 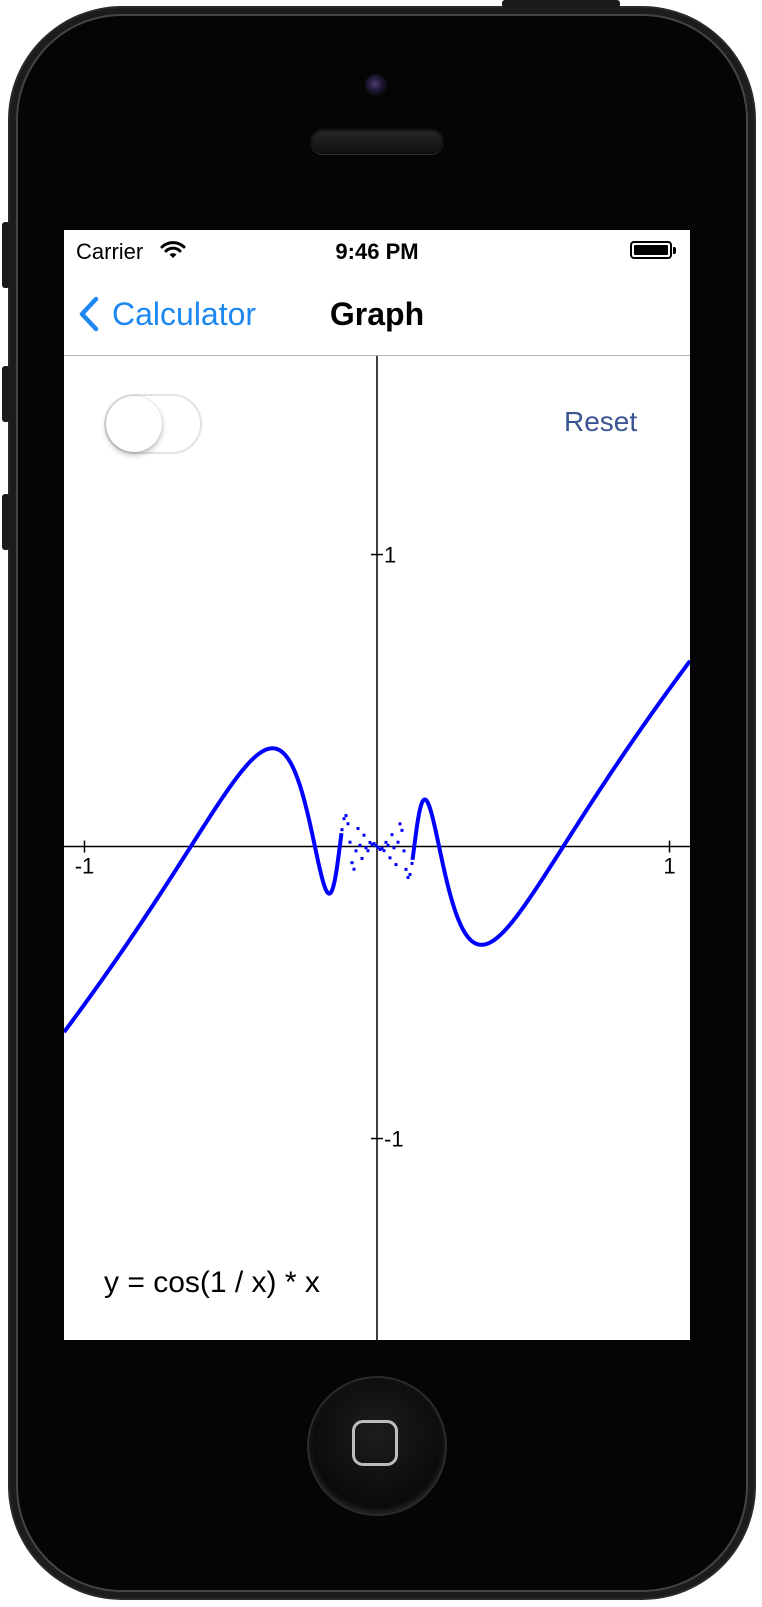 I want to click on status-time: 9:46 PM, so click(x=377, y=251).